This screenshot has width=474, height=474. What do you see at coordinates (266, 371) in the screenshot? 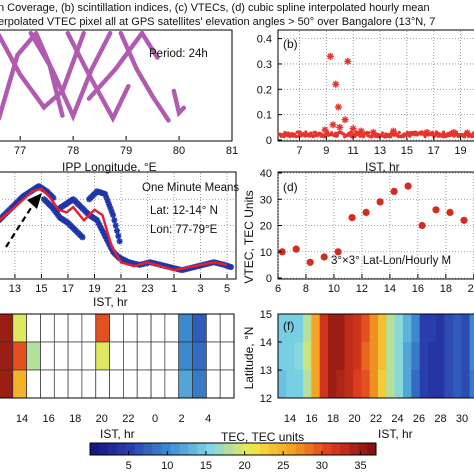
I see `panel-f-ytick-13: 13` at bounding box center [266, 371].